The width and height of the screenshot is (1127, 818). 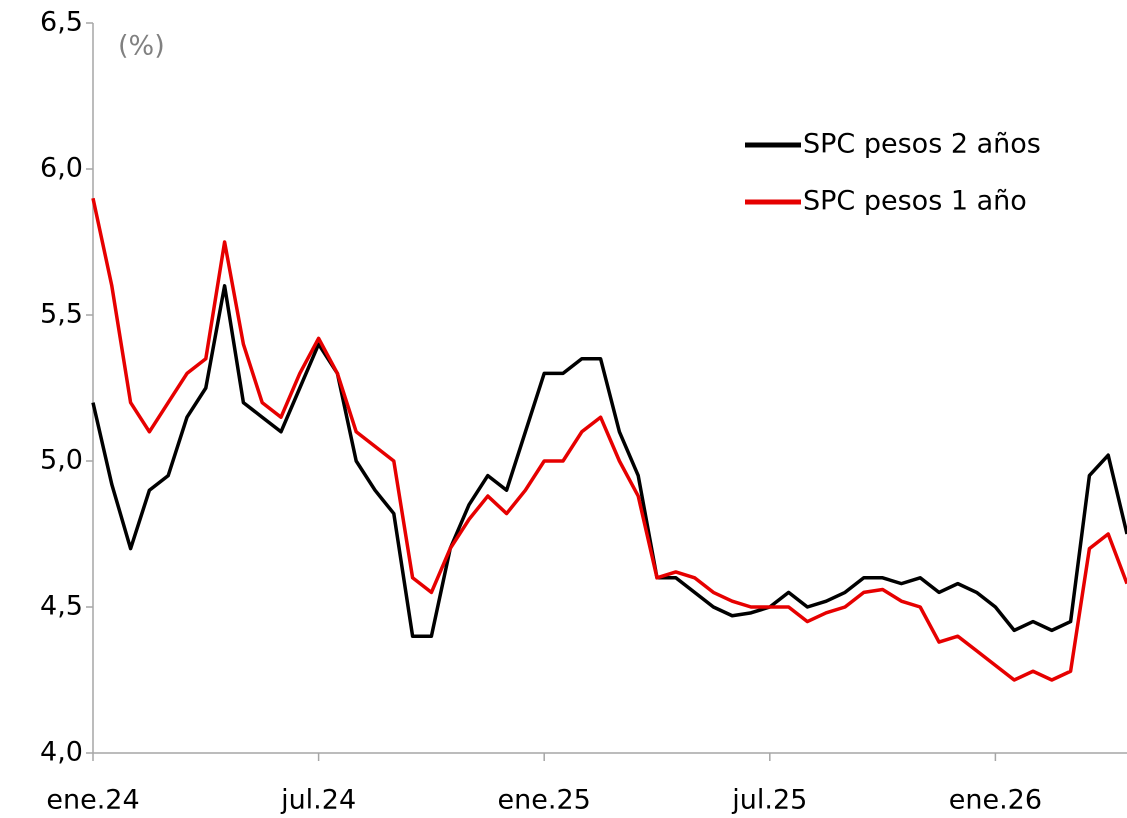 I want to click on y-tick-label: 6,5, so click(x=61, y=22).